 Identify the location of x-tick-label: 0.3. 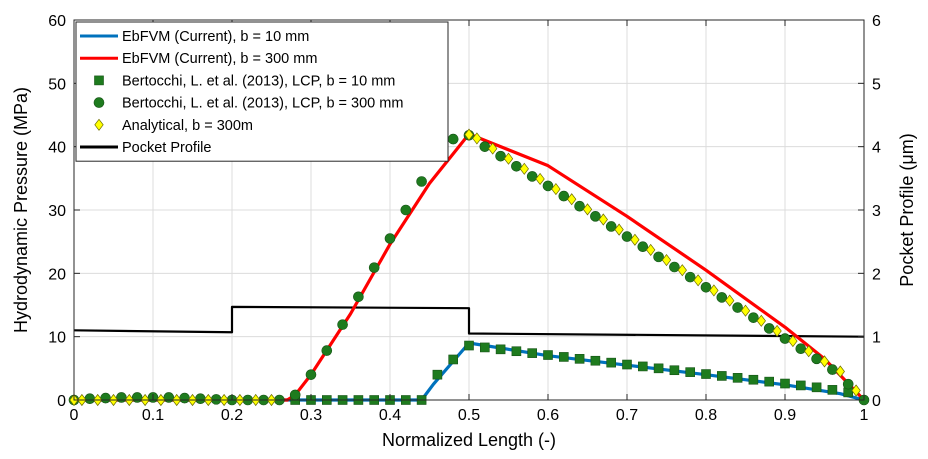
(311, 415).